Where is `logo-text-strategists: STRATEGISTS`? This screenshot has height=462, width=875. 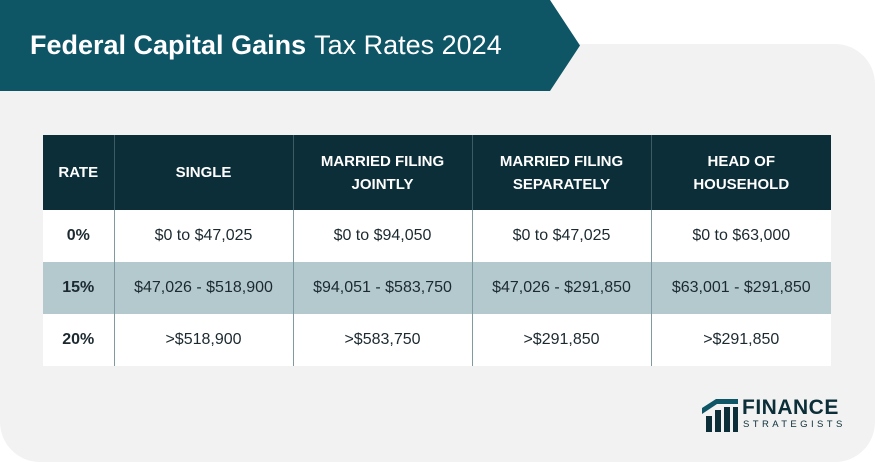
logo-text-strategists: STRATEGISTS is located at coordinates (794, 424).